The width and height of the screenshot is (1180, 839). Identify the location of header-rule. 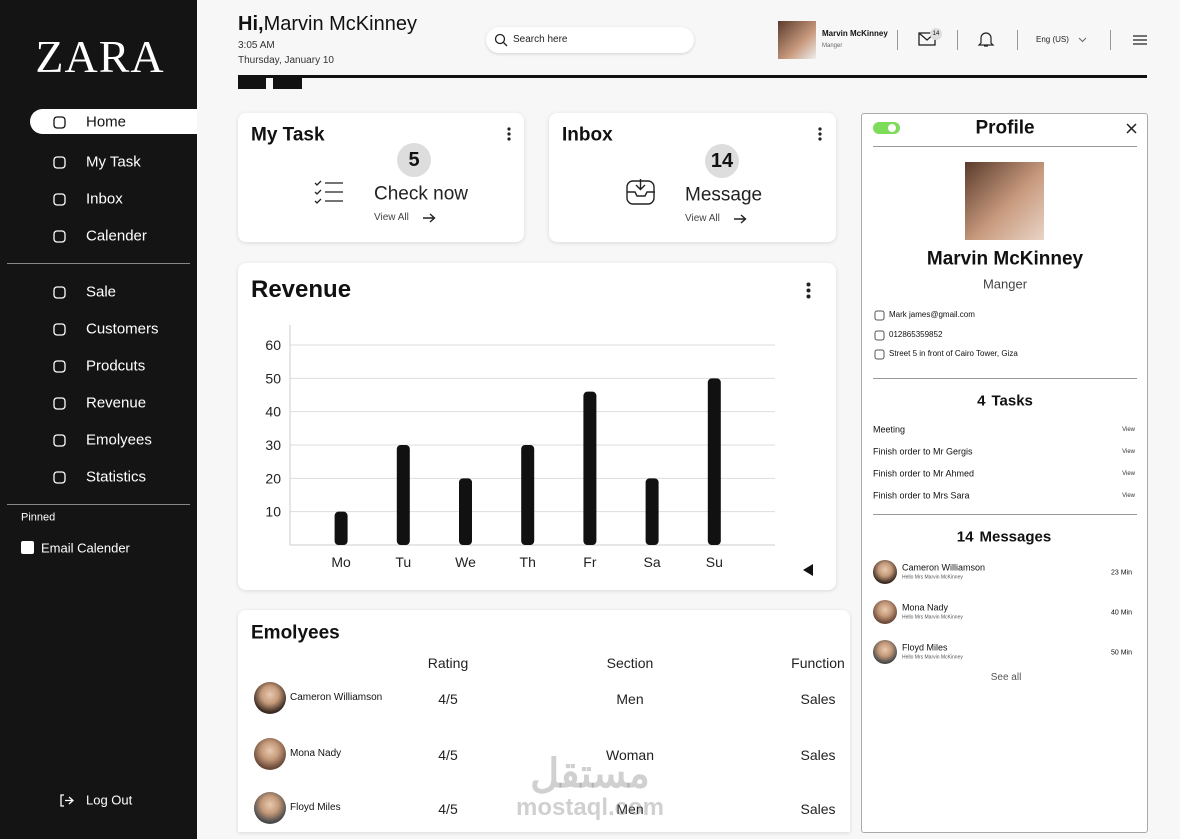
(692, 76).